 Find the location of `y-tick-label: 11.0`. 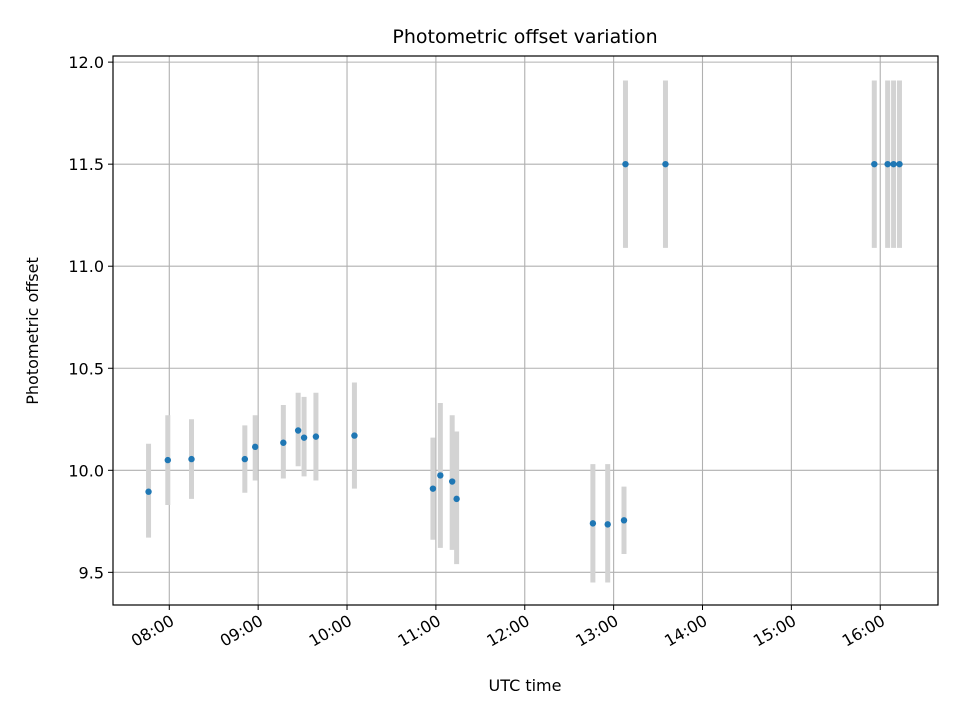

y-tick-label: 11.0 is located at coordinates (86, 266).